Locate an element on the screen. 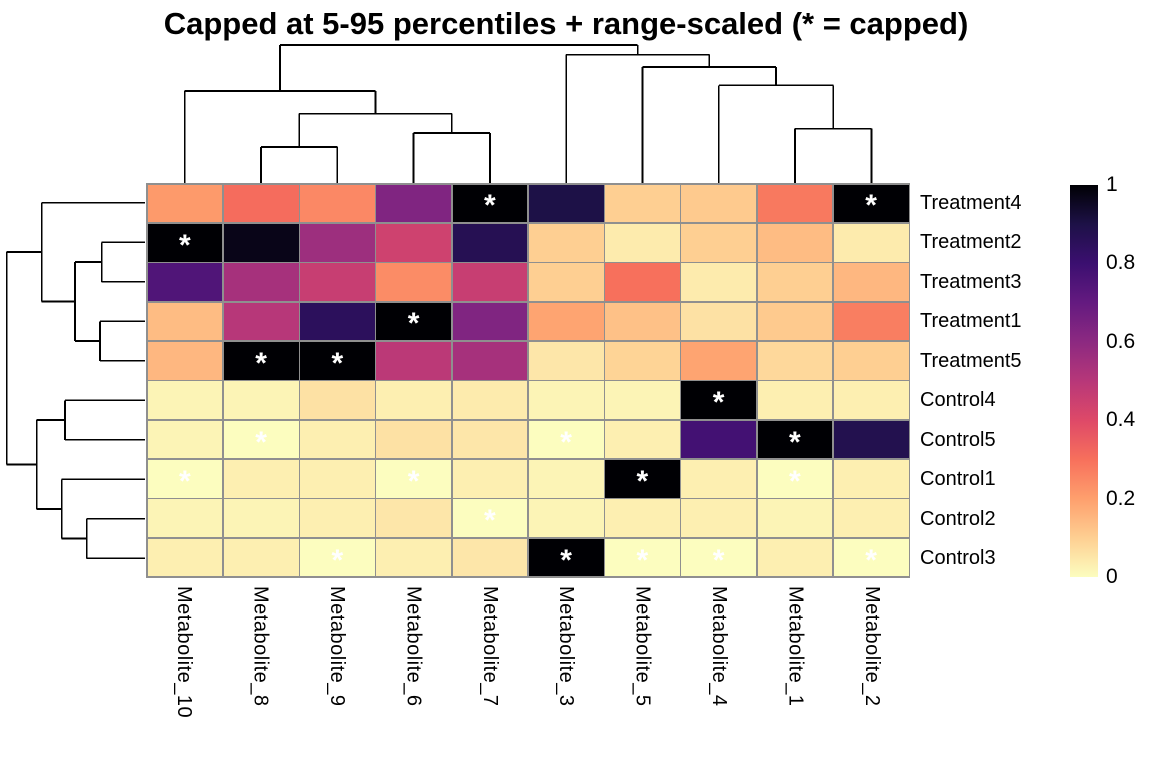 The image size is (1152, 768). column-label: Metabolite_1 is located at coordinates (795, 646).